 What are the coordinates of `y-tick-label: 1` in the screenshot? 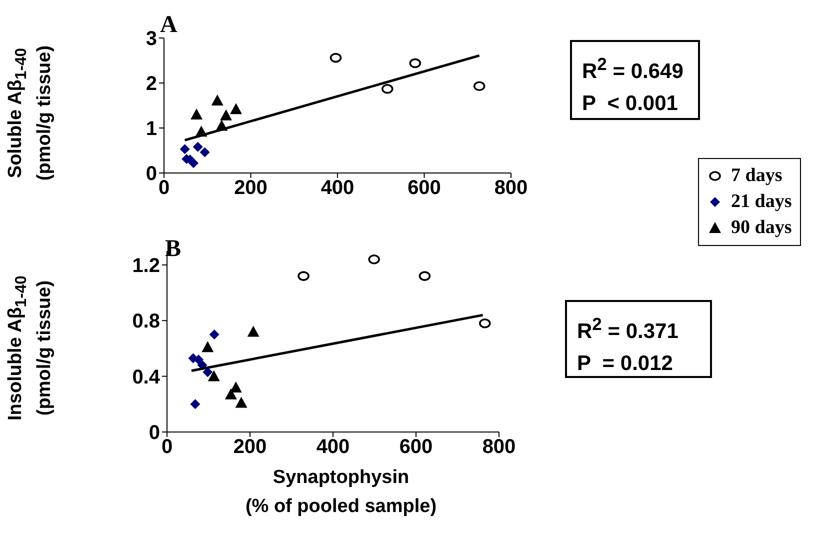 It's located at (151, 129).